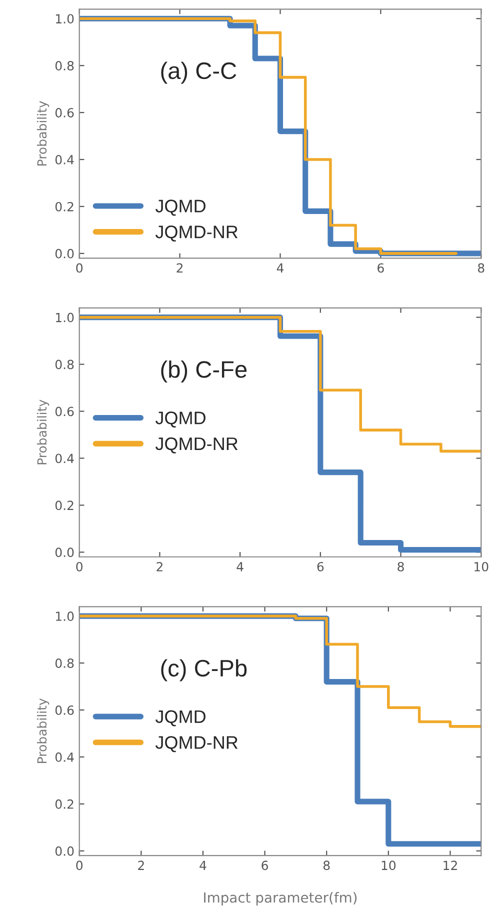 The width and height of the screenshot is (496, 920). I want to click on annotation: (b) C-Fe, so click(204, 371).